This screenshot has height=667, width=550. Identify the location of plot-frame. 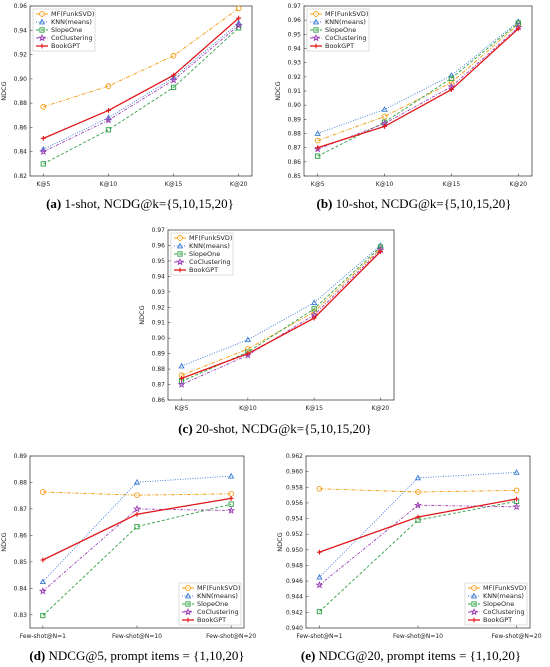
(141, 91).